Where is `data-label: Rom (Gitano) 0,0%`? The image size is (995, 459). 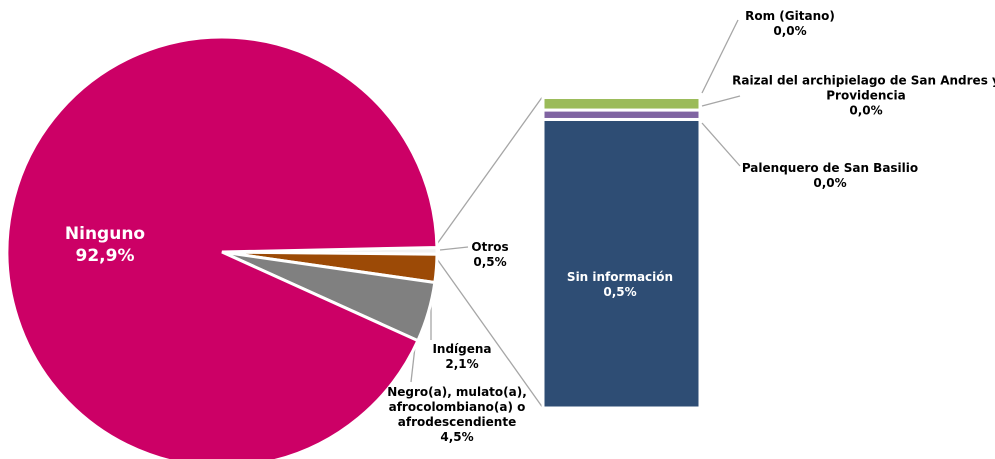
data-label: Rom (Gitano) 0,0% is located at coordinates (790, 24).